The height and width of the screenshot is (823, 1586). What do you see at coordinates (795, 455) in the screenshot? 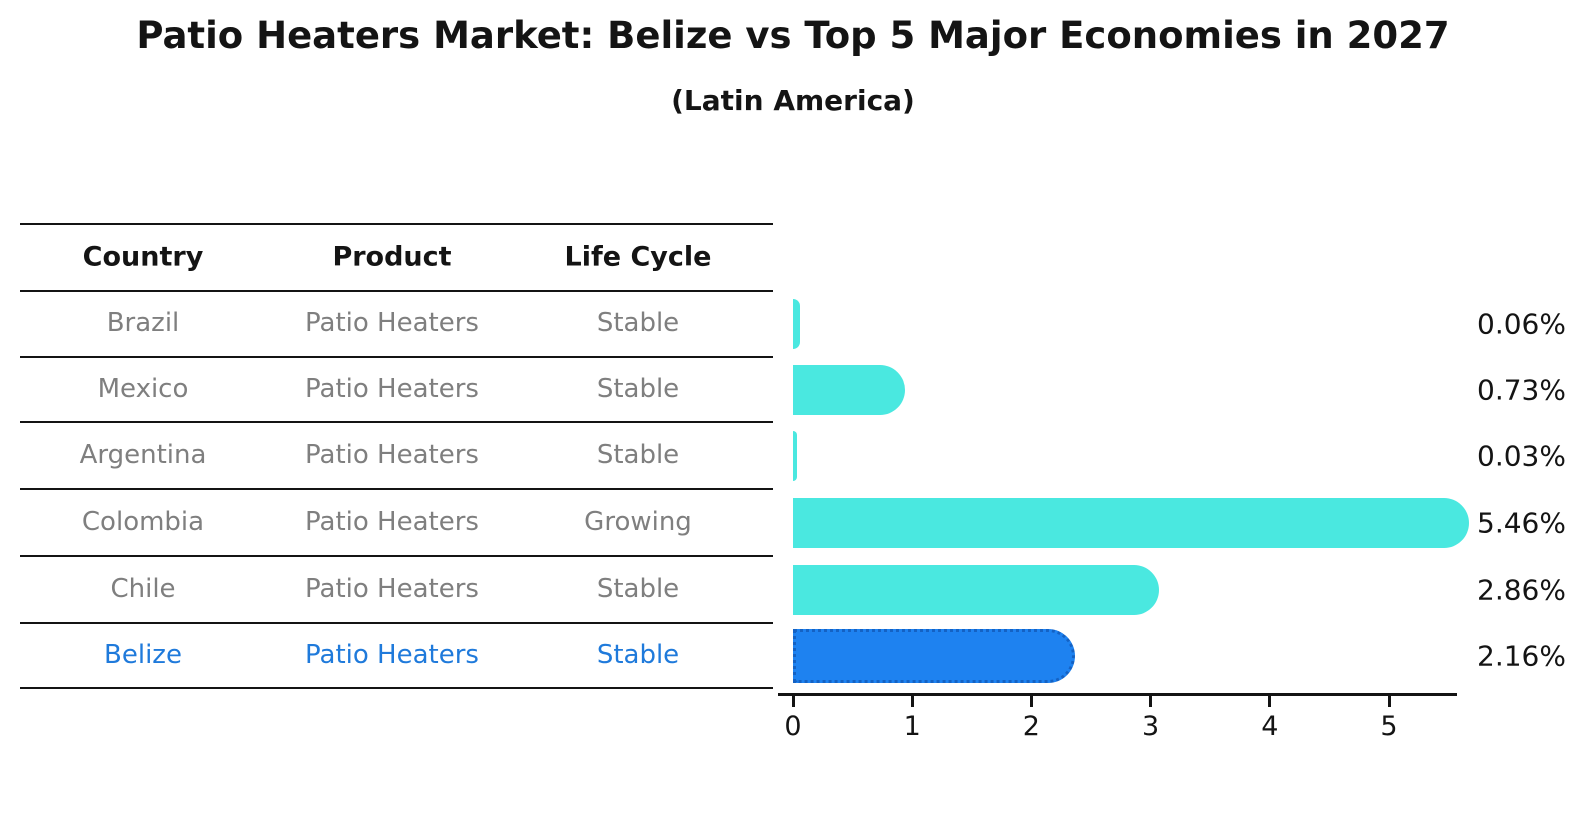
I see `bar-argentina` at bounding box center [795, 455].